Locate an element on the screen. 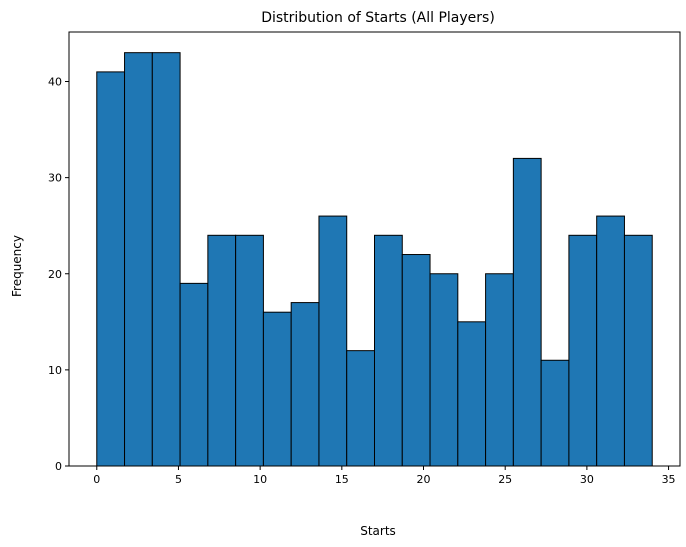 Image resolution: width=686 pixels, height=547 pixels. x-tick-label: 30 is located at coordinates (587, 479).